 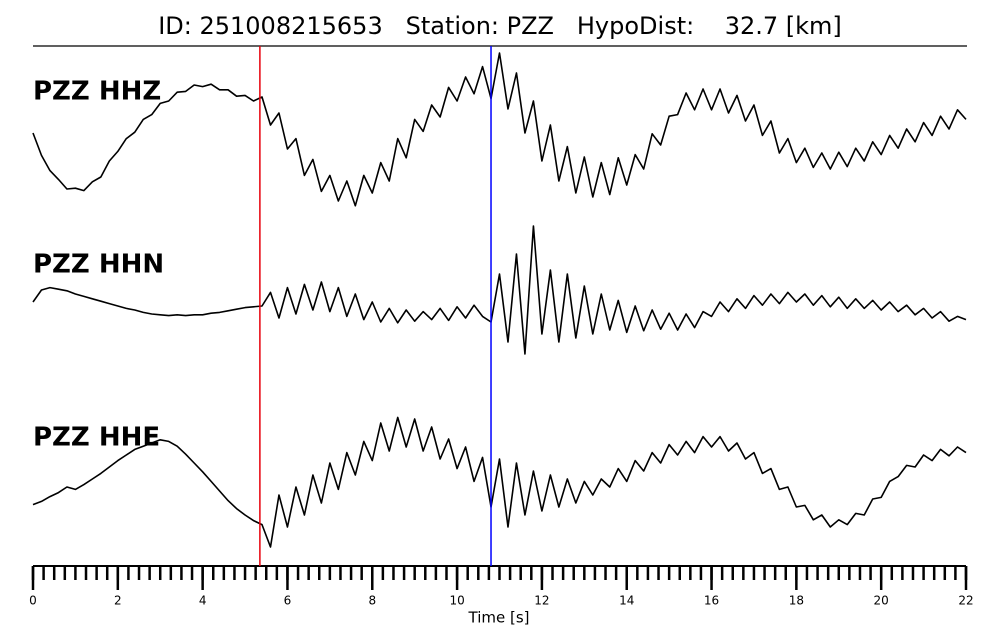 I want to click on x-tick-label: 6, so click(x=288, y=601).